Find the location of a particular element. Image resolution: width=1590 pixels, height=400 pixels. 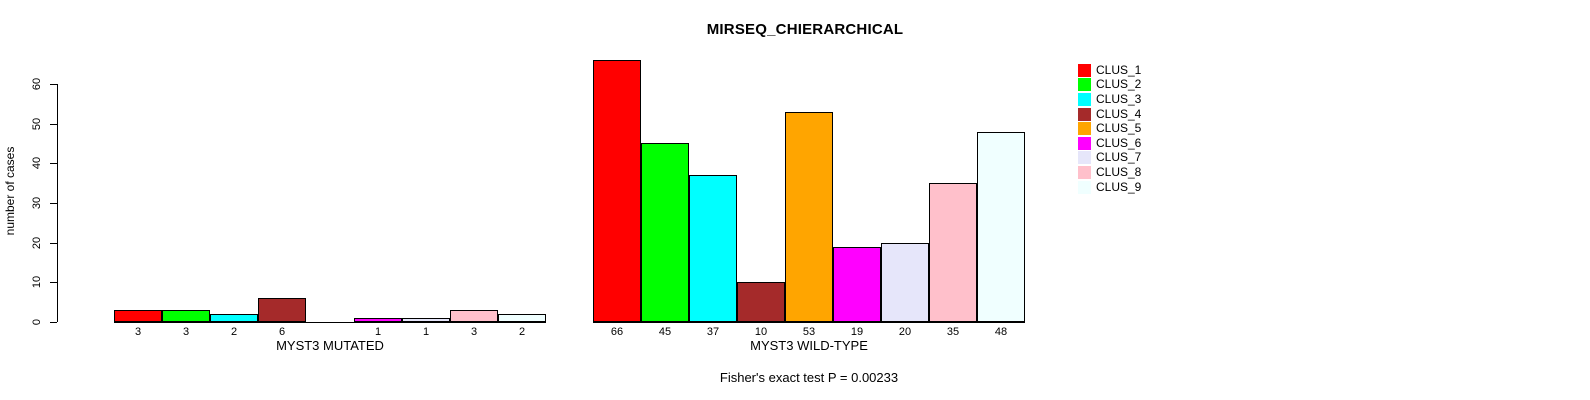

y-tick-label: 20 is located at coordinates (37, 243).